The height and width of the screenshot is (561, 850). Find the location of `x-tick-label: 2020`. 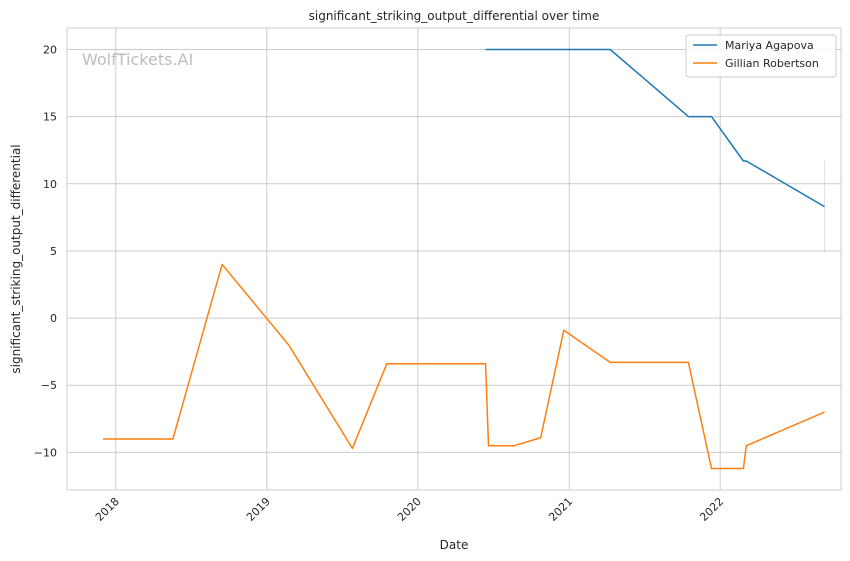

x-tick-label: 2020 is located at coordinates (409, 509).